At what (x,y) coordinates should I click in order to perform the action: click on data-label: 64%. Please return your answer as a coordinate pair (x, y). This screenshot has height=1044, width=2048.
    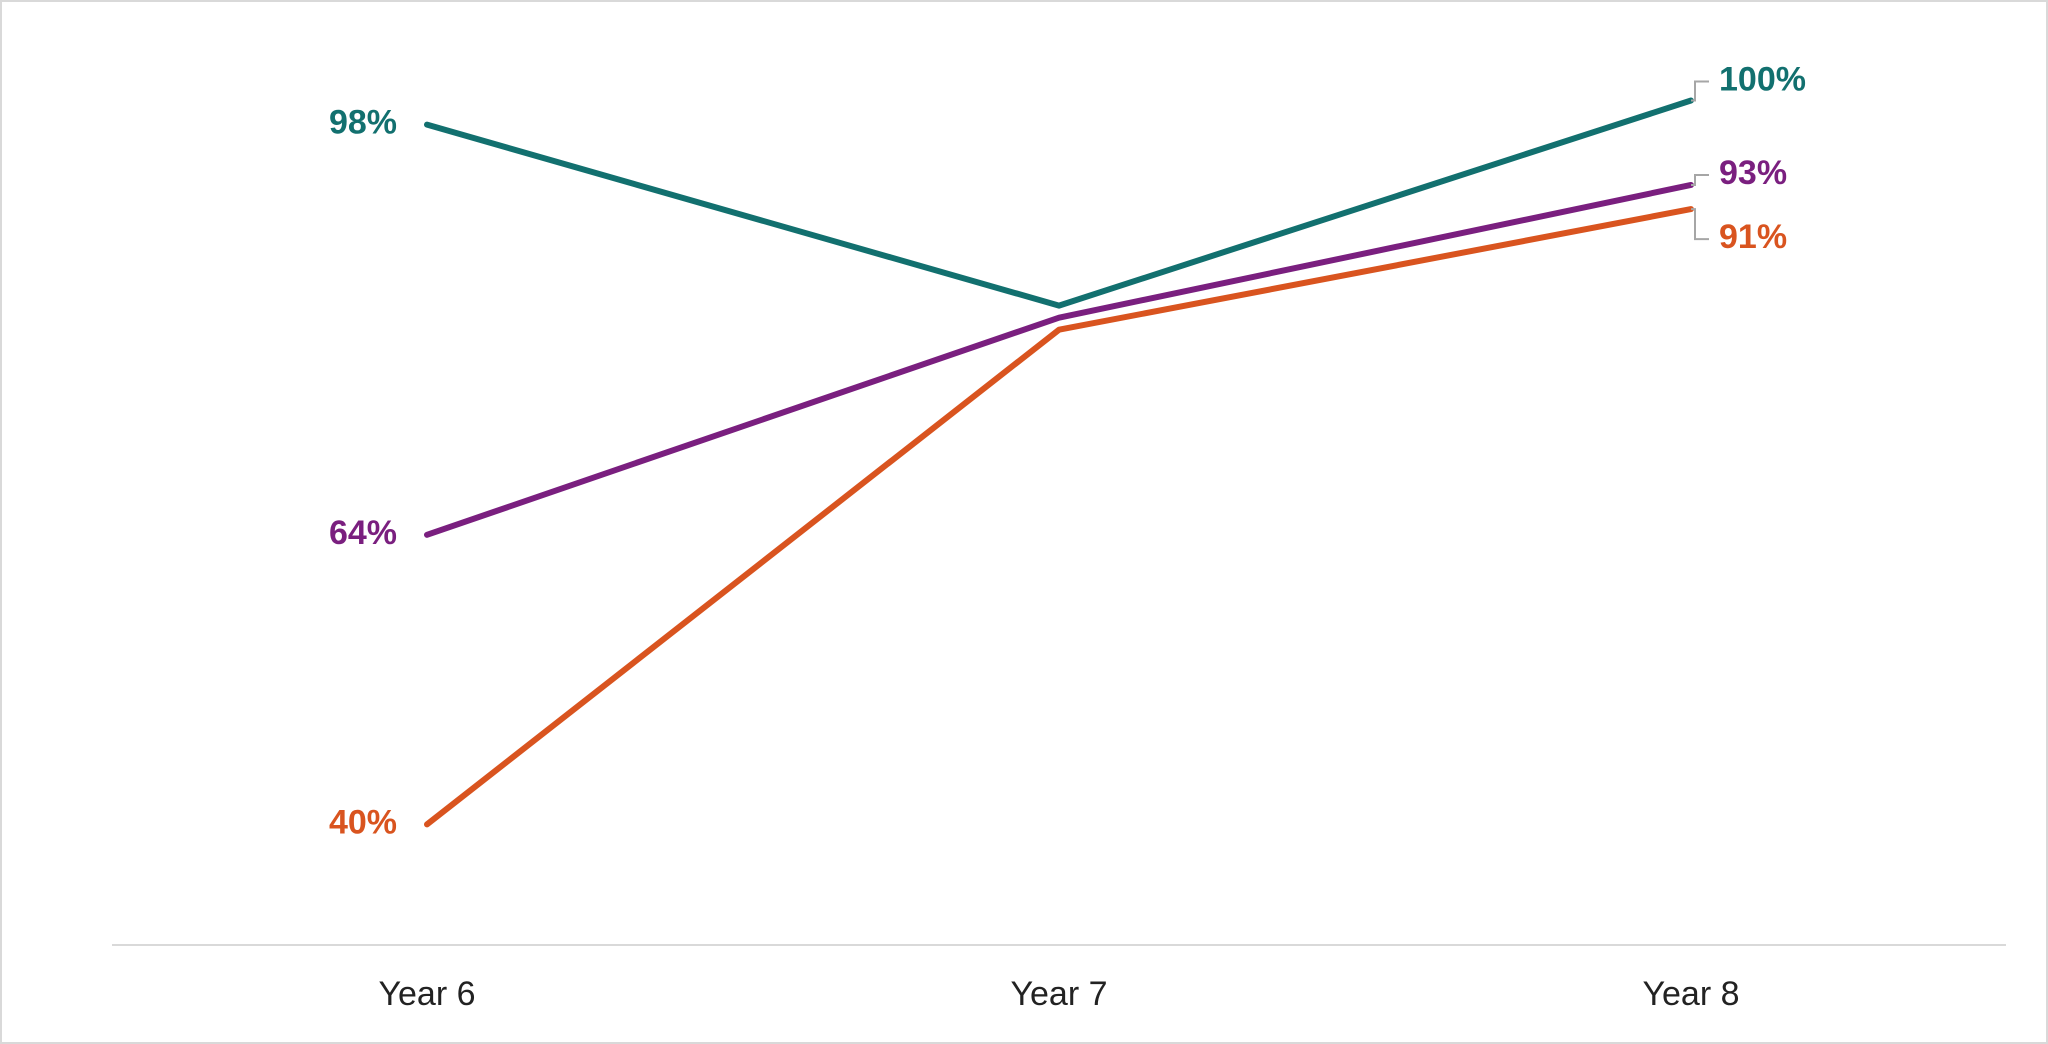
    Looking at the image, I should click on (363, 533).